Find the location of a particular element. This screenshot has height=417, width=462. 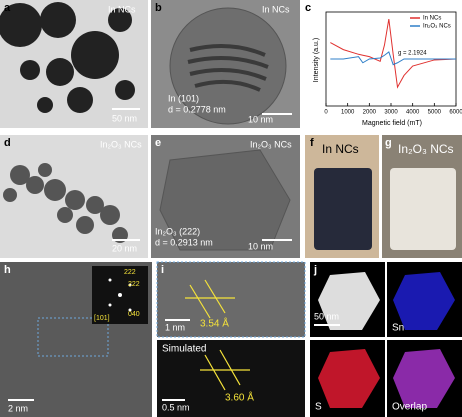

panel-label: g is located at coordinates (388, 143).